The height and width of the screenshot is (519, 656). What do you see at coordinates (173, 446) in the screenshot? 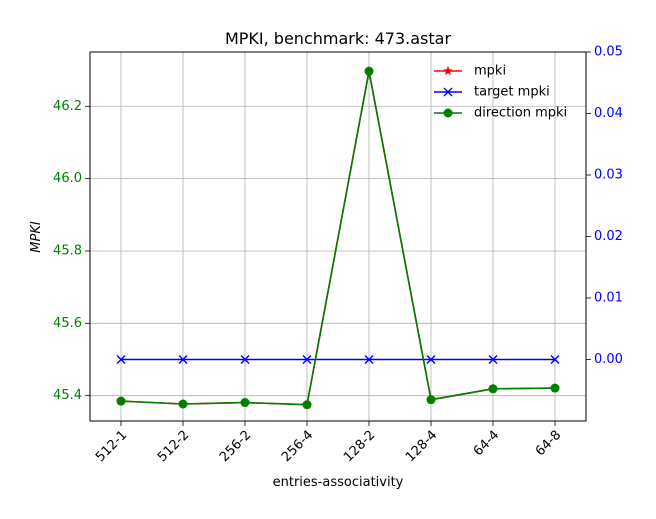
I see `x-tick-label: 512-2` at bounding box center [173, 446].